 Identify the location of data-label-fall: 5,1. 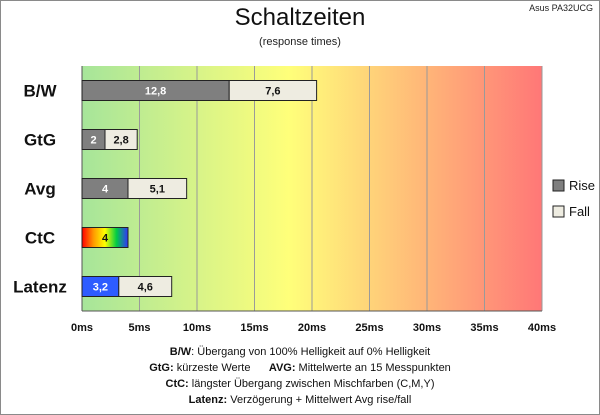
(157, 190).